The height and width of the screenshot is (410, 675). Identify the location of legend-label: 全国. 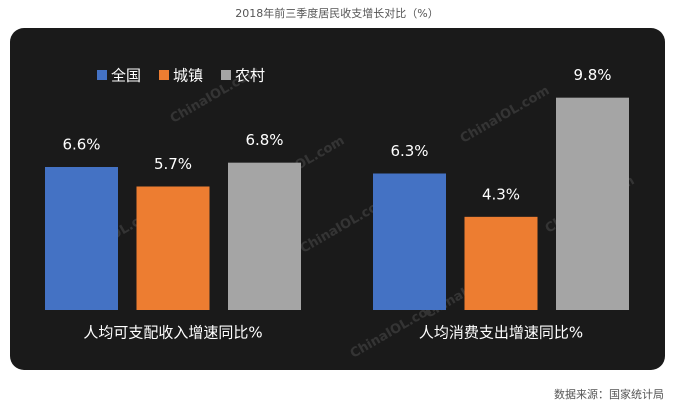
(126, 76).